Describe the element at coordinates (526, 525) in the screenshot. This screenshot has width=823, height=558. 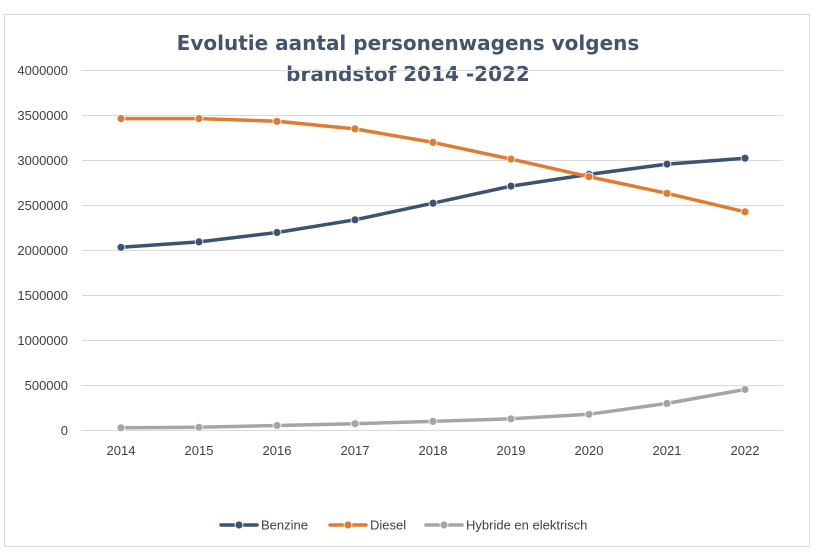
I see `legend-label: Hybride en elektrisch` at that location.